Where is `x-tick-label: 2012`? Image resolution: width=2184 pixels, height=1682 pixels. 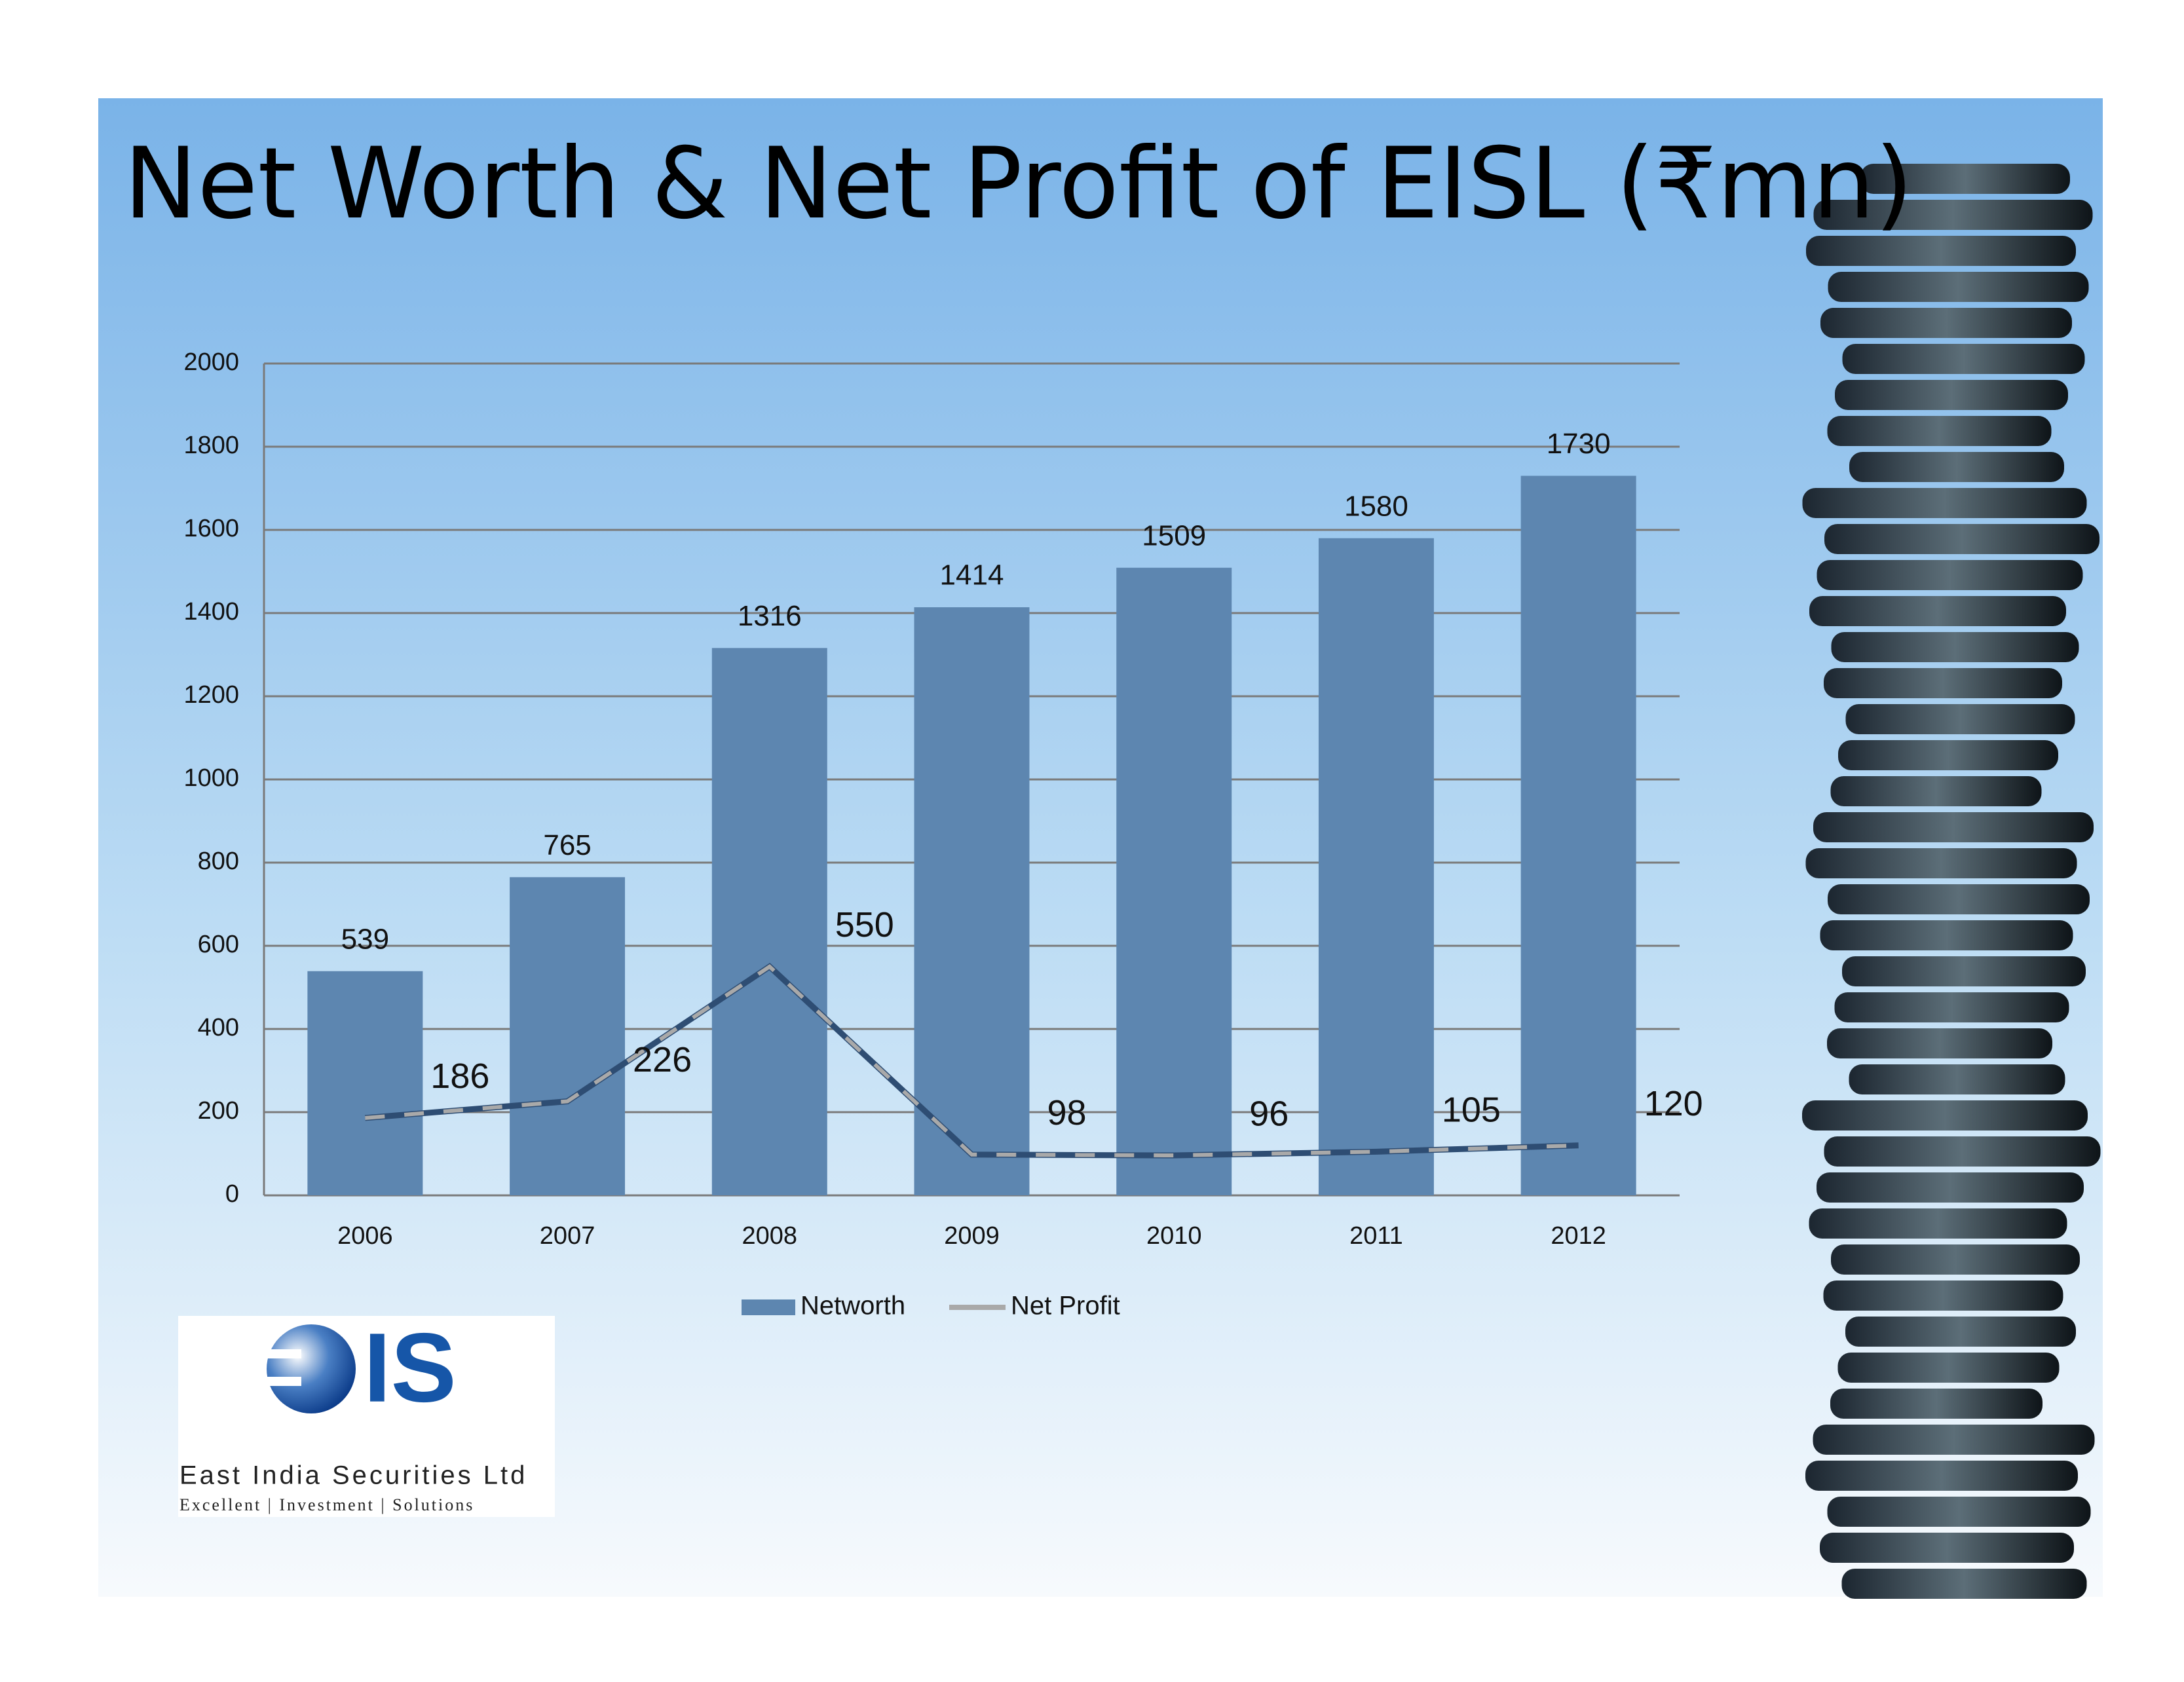 x-tick-label: 2012 is located at coordinates (1578, 1236).